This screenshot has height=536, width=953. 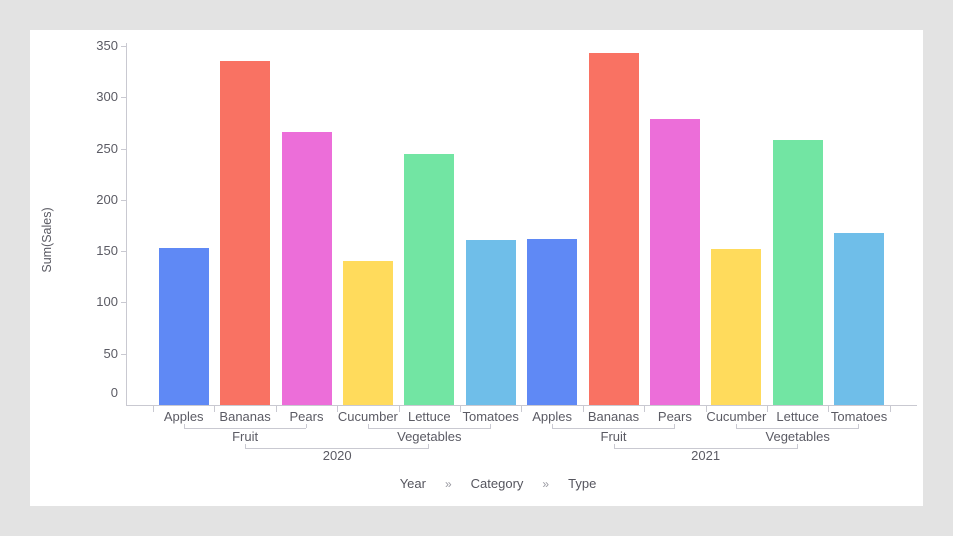 What do you see at coordinates (306, 268) in the screenshot?
I see `bar-pears-2020` at bounding box center [306, 268].